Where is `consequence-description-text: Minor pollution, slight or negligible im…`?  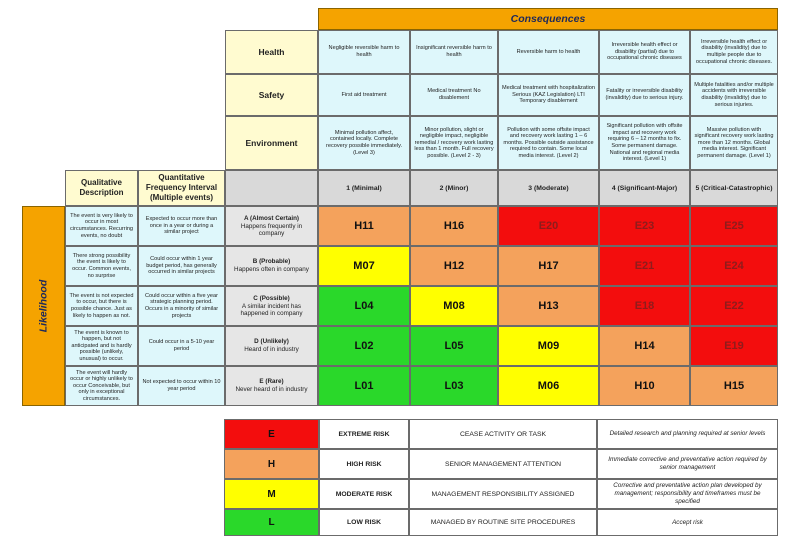
consequence-description-text: Minor pollution, slight or negligible im… is located at coordinates (454, 142).